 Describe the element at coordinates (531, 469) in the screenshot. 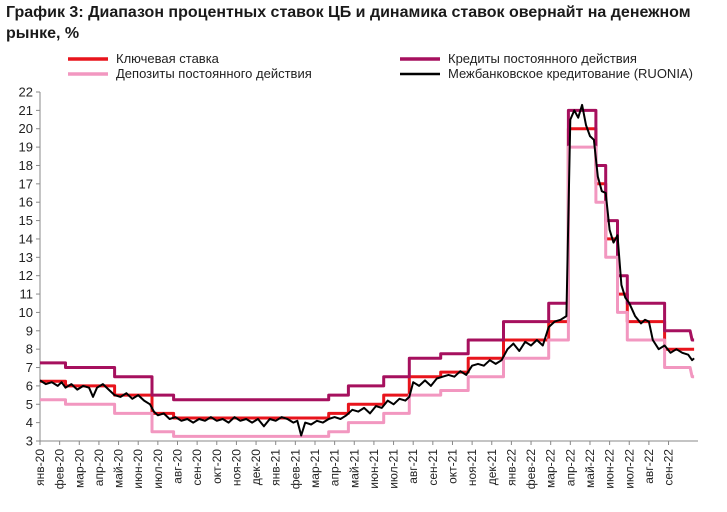

I see `x-tick-label: фев-22` at that location.